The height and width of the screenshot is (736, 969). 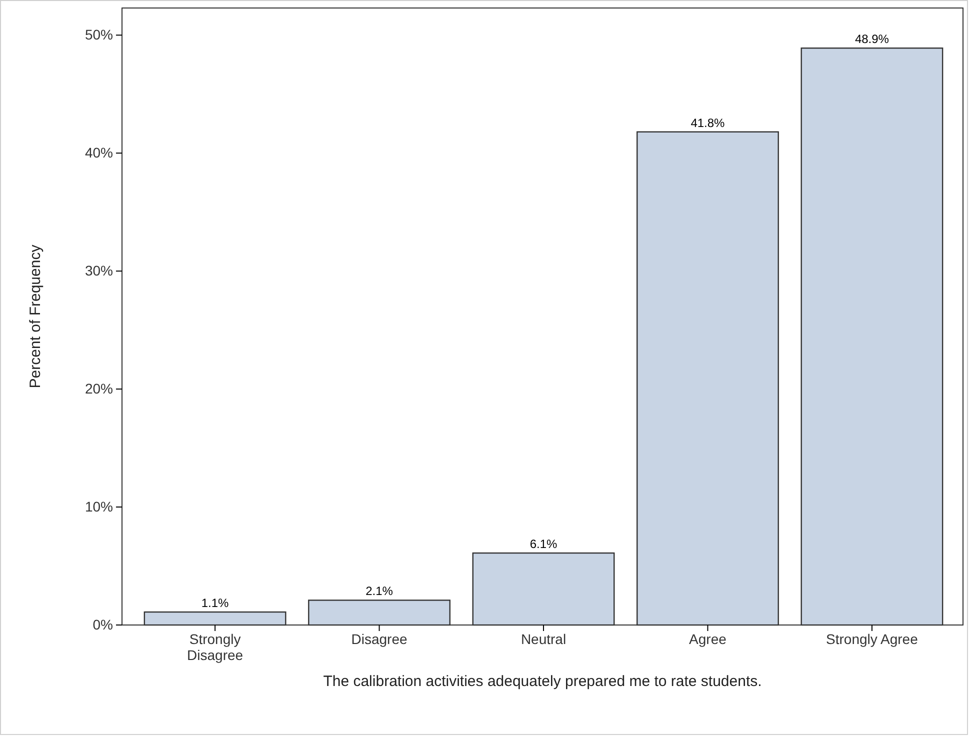 I want to click on data-label: 41.8%, so click(x=708, y=123).